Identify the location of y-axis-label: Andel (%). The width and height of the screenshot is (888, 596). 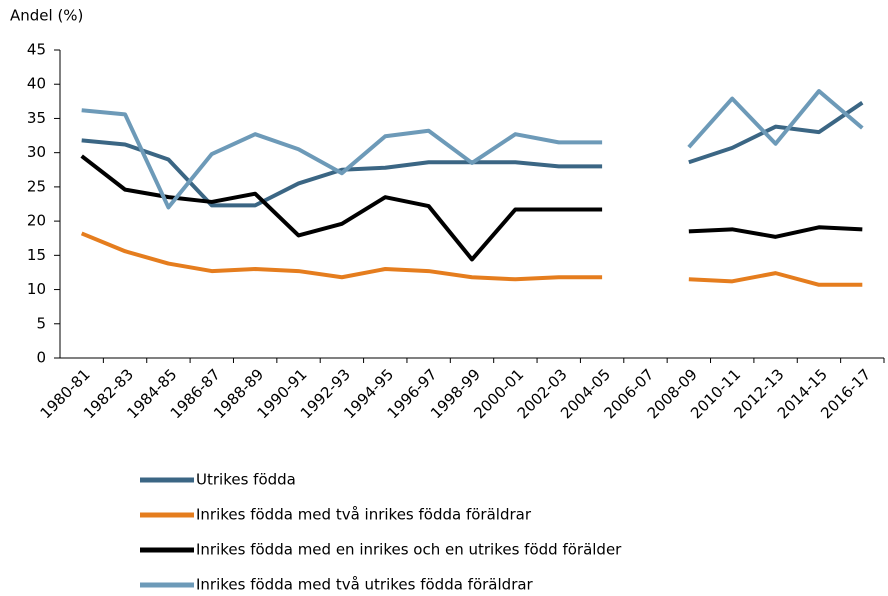
(46, 16).